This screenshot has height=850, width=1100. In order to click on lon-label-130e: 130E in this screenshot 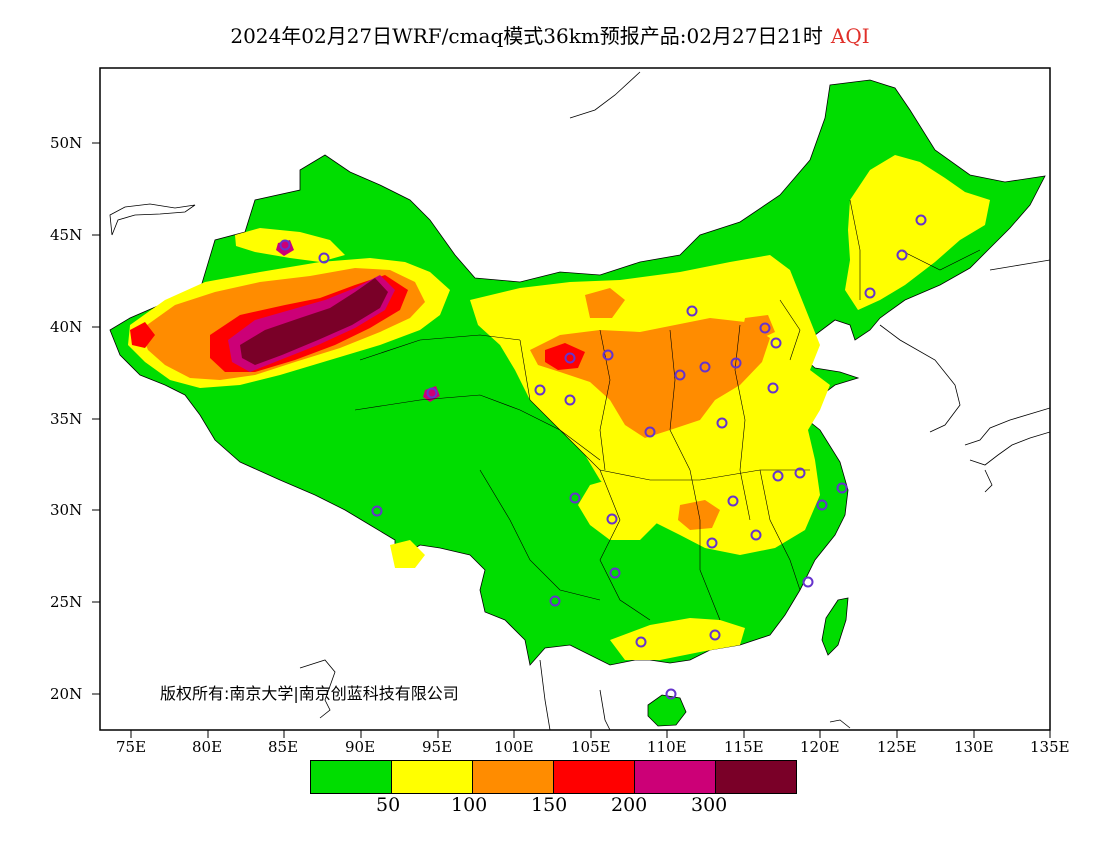, I will do `click(974, 747)`.